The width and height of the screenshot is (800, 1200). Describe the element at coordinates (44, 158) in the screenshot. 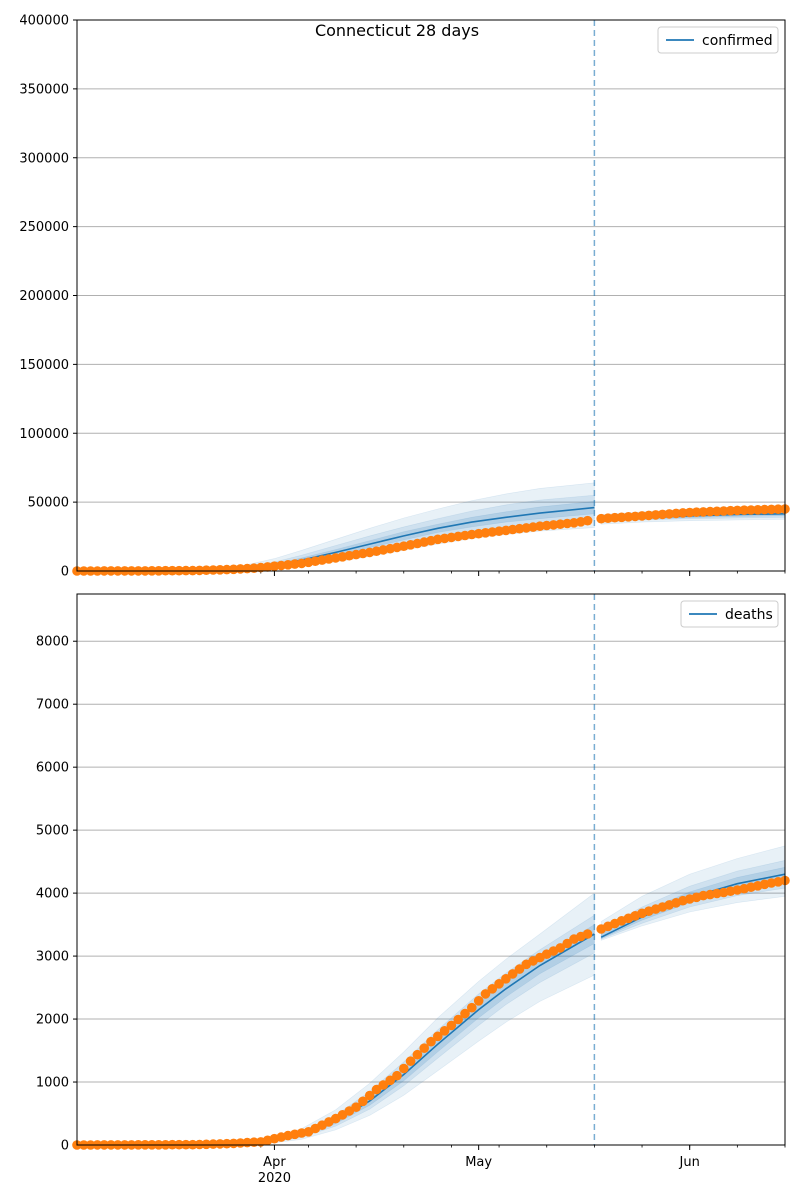

I see `y-tick-label: 300000` at that location.